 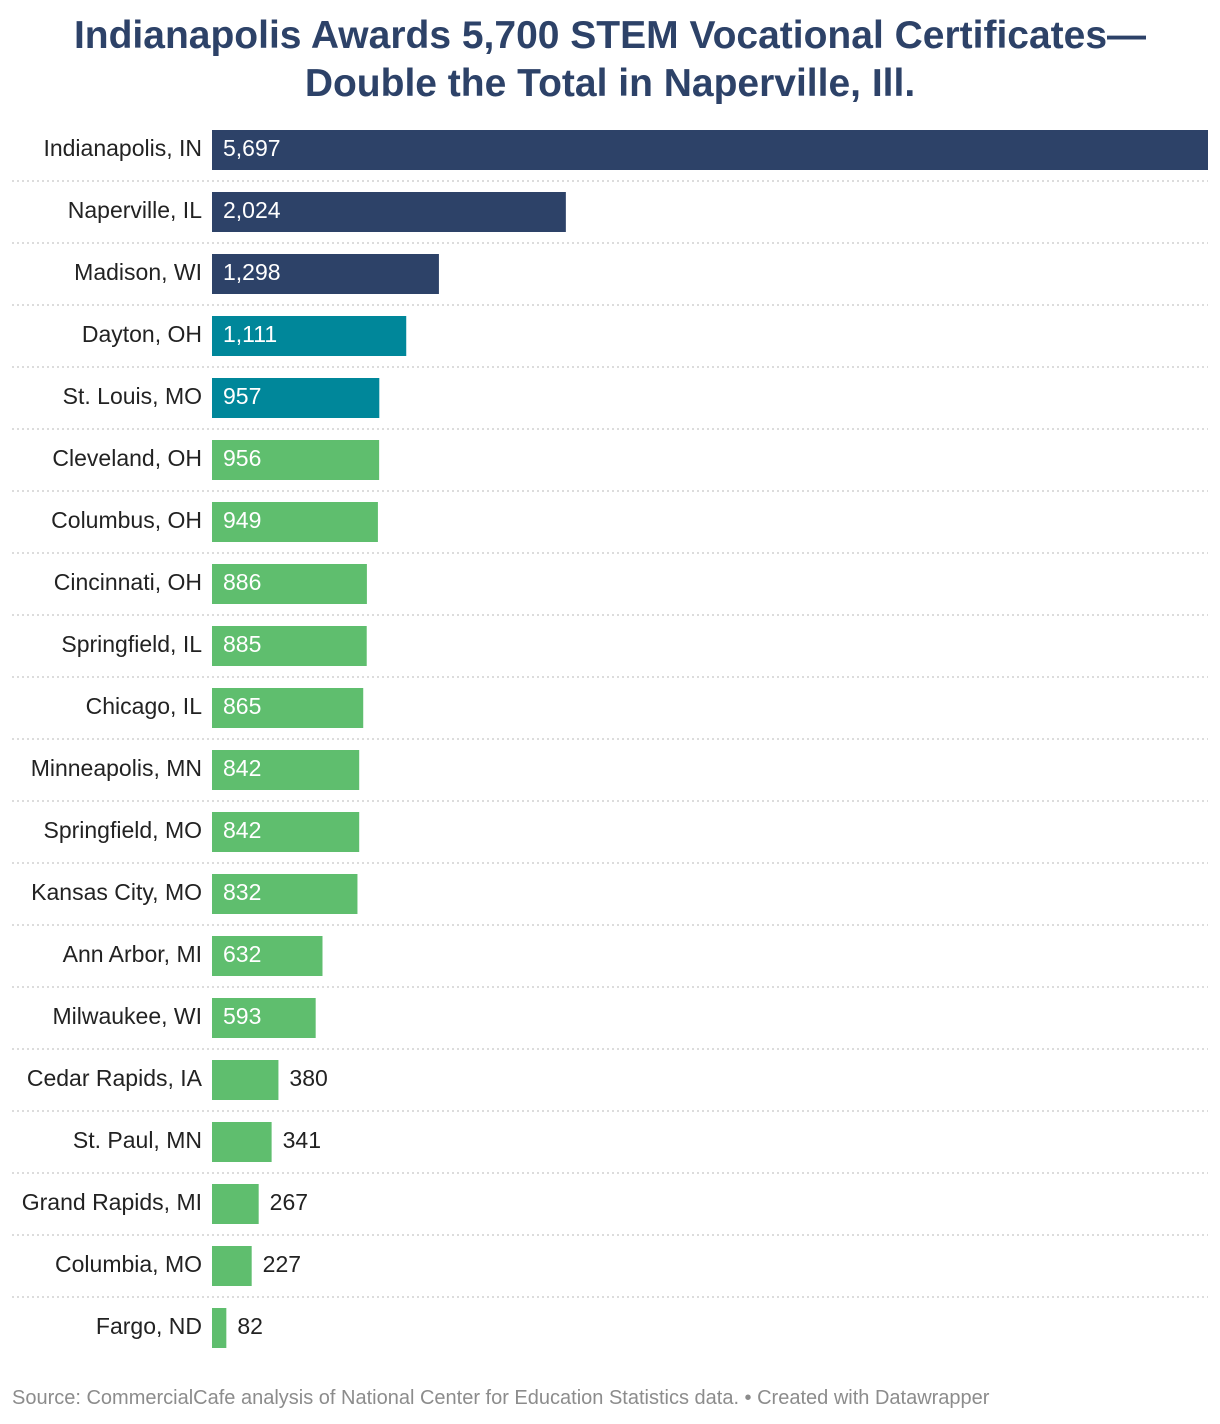 I want to click on category-label: Chicago, IL, so click(x=144, y=706).